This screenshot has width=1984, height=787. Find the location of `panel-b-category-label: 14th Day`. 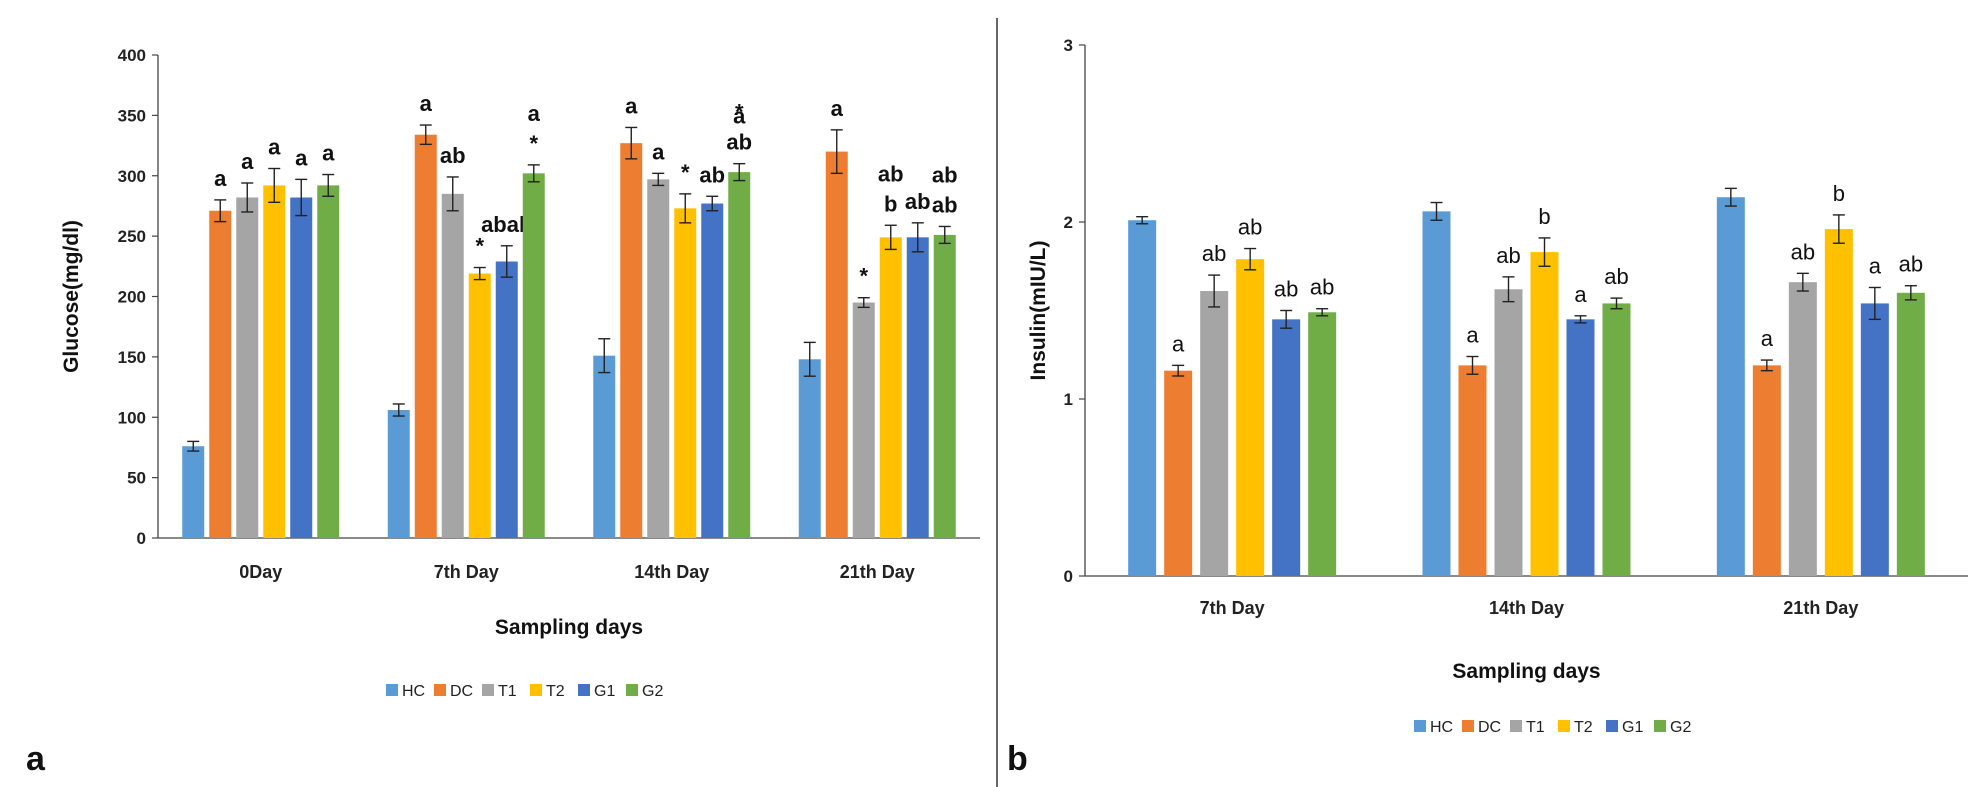

panel-b-category-label: 14th Day is located at coordinates (1526, 608).